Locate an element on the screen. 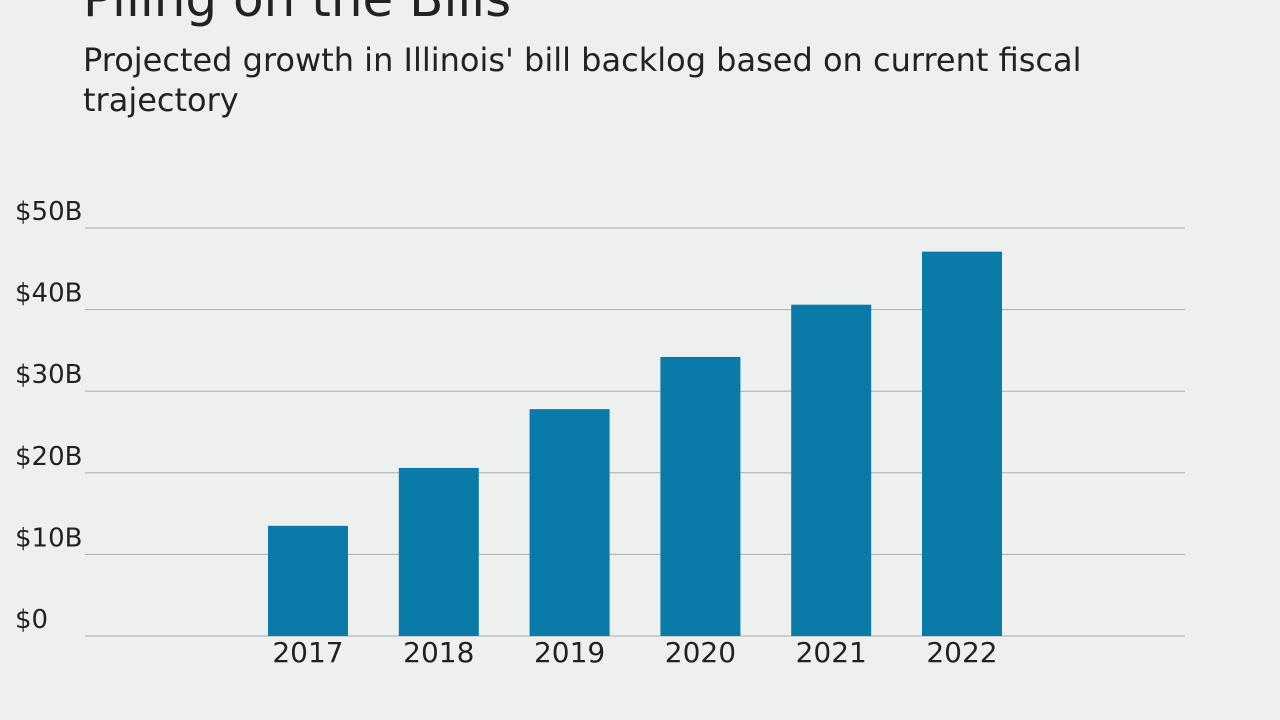 The width and height of the screenshot is (1280, 720). y-tick-label: $0 is located at coordinates (31, 620).